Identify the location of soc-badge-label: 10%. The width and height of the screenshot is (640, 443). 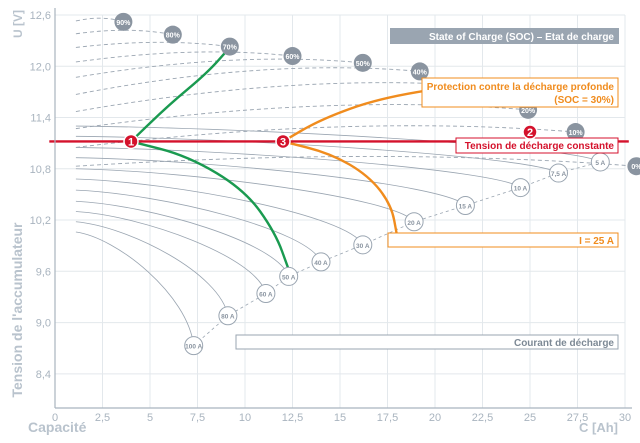
(576, 133).